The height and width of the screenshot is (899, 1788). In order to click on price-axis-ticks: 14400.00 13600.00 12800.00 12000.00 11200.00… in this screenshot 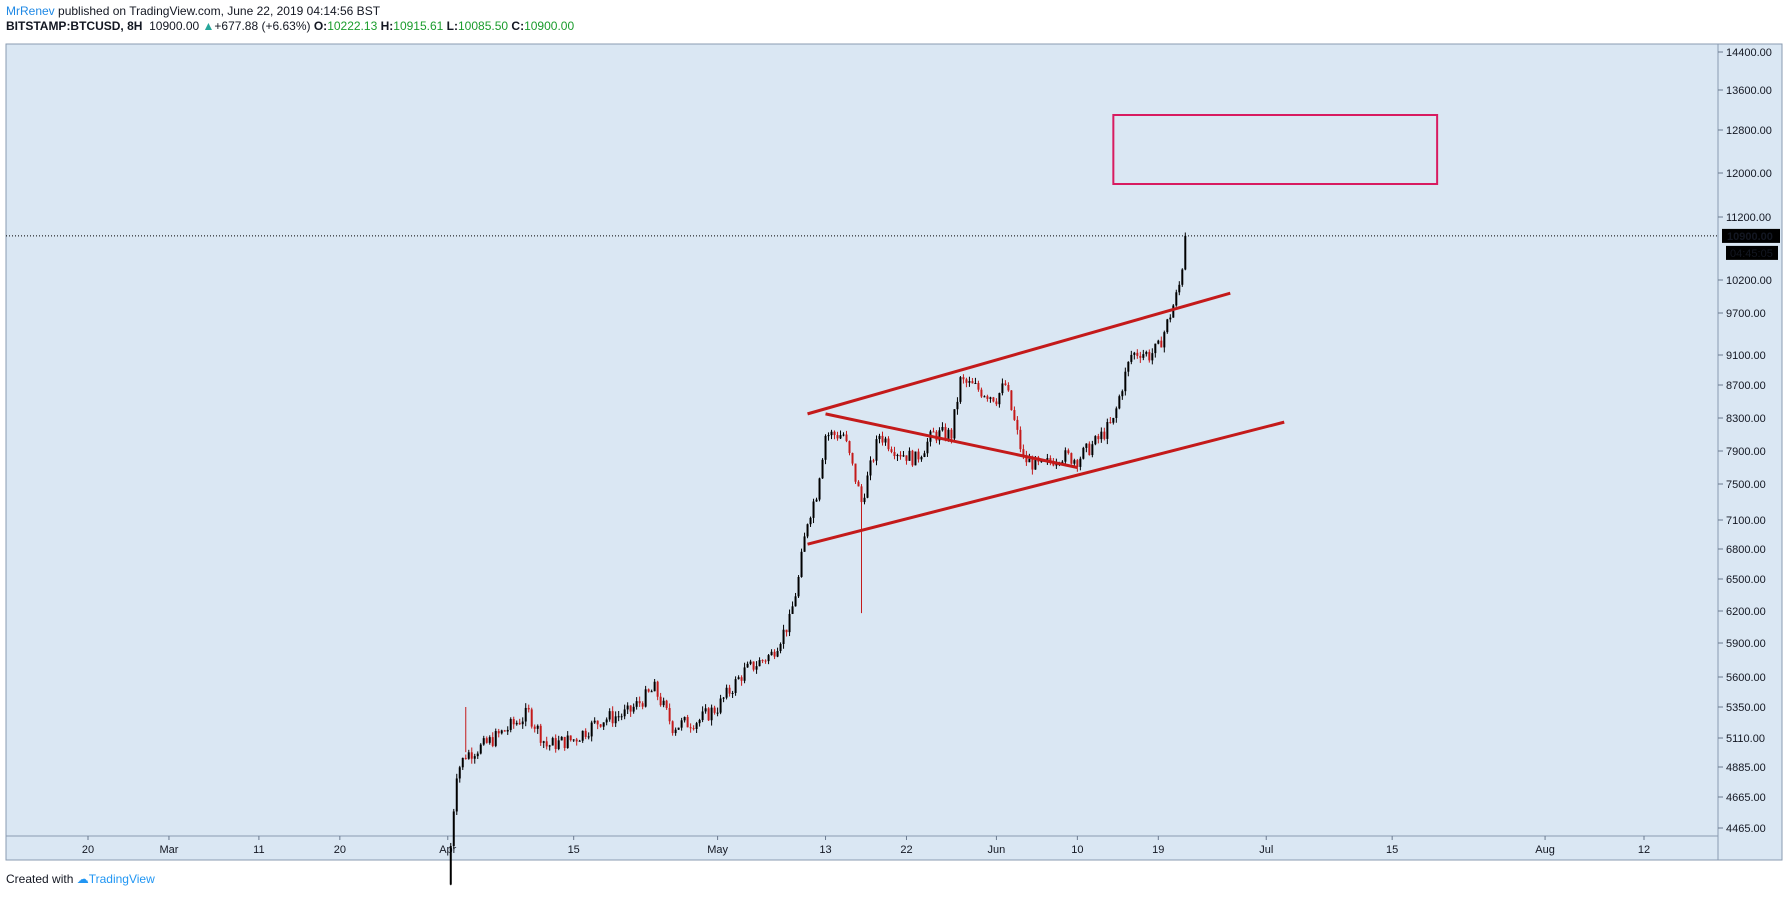, I will do `click(1745, 441)`.